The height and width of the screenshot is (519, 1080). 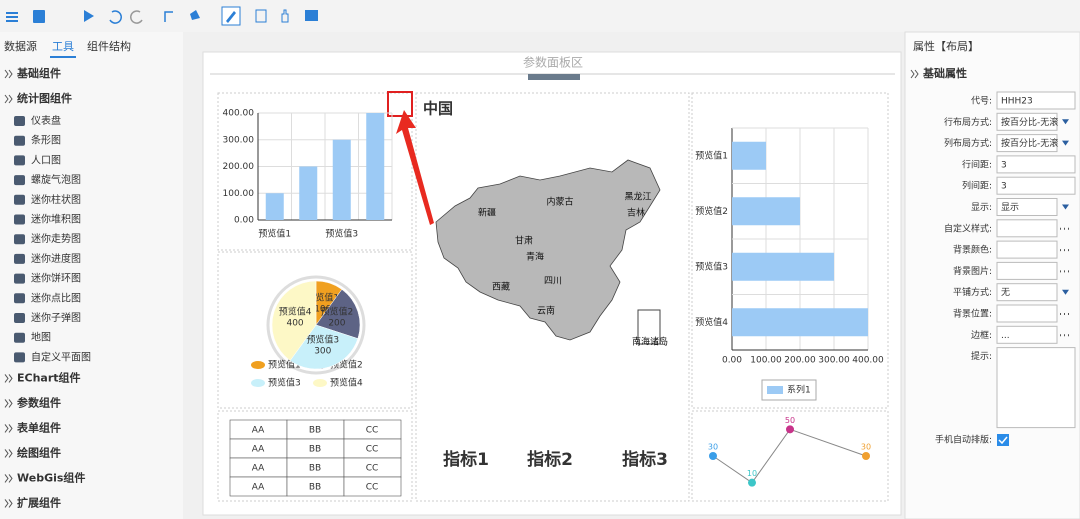 I want to click on map-label: 四川, so click(x=553, y=282).